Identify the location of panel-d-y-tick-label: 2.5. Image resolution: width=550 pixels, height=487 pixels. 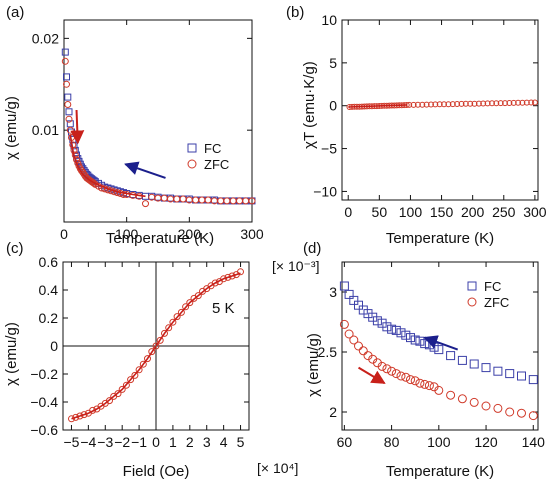
(328, 352).